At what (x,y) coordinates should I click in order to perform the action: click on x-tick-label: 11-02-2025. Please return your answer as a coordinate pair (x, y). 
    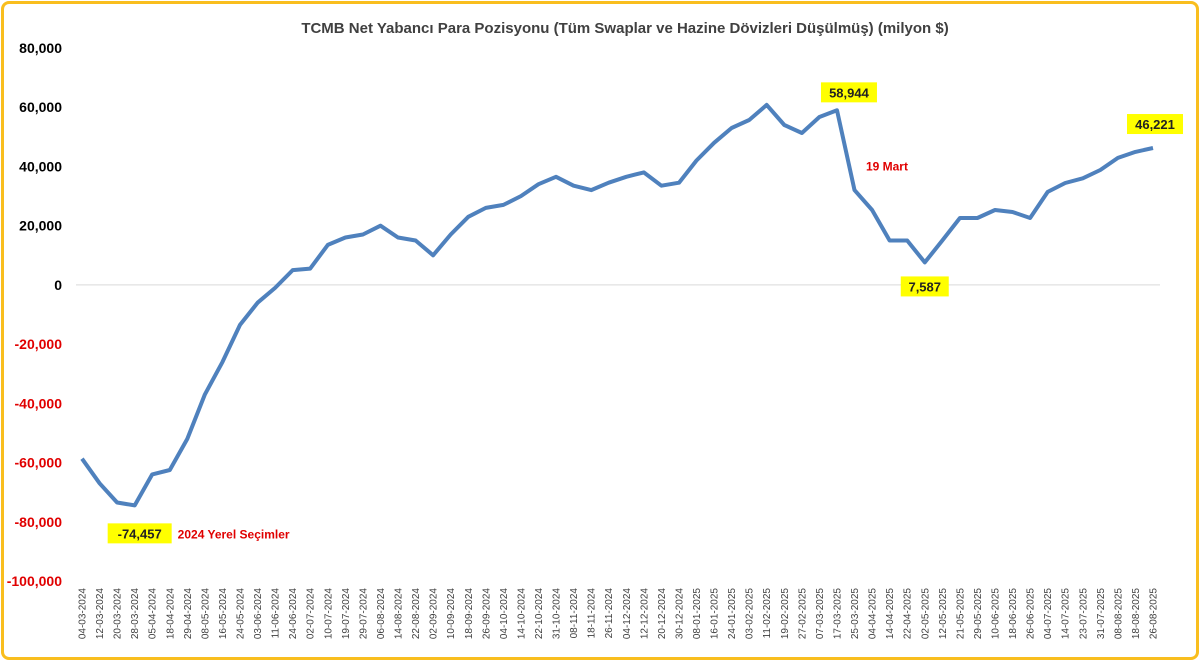
    Looking at the image, I should click on (767, 613).